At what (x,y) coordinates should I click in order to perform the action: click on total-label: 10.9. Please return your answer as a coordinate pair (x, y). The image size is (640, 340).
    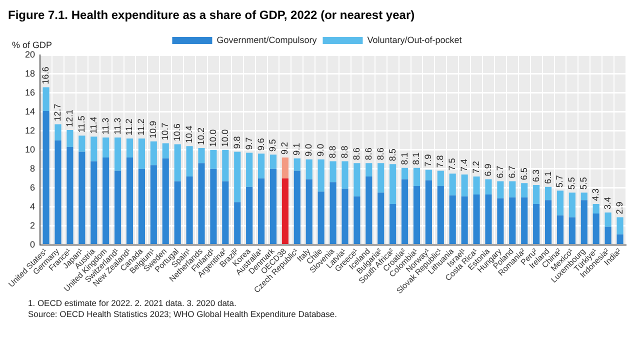
    Looking at the image, I should click on (153, 129).